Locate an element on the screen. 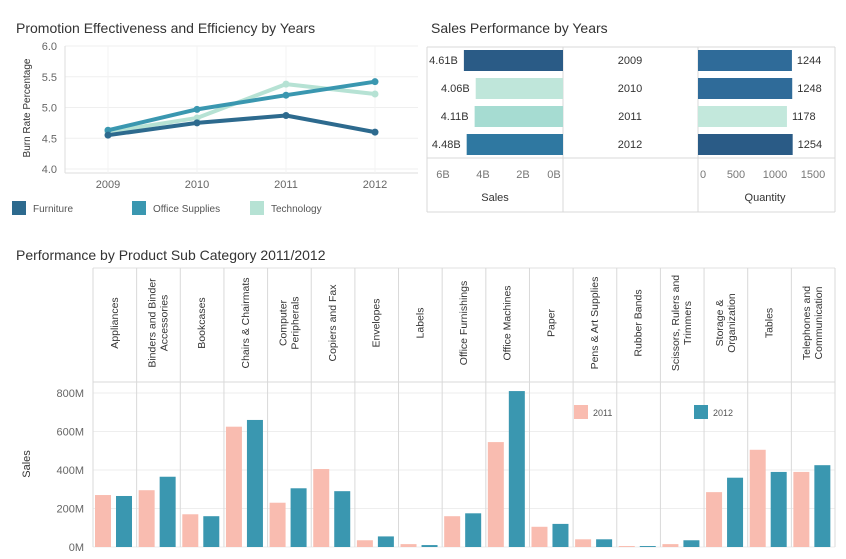  year-label: 2009 is located at coordinates (630, 61).